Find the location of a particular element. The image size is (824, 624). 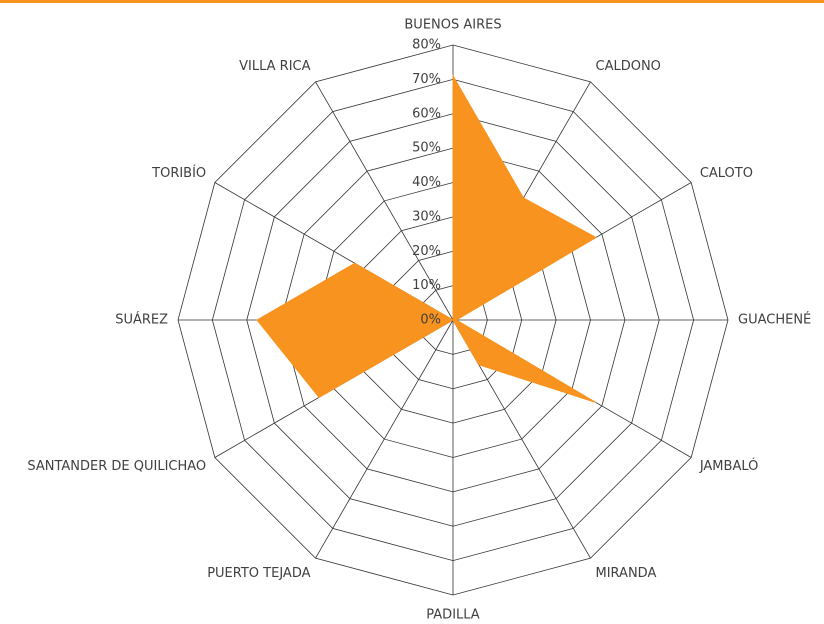

y-tick-label: 60% is located at coordinates (426, 113).